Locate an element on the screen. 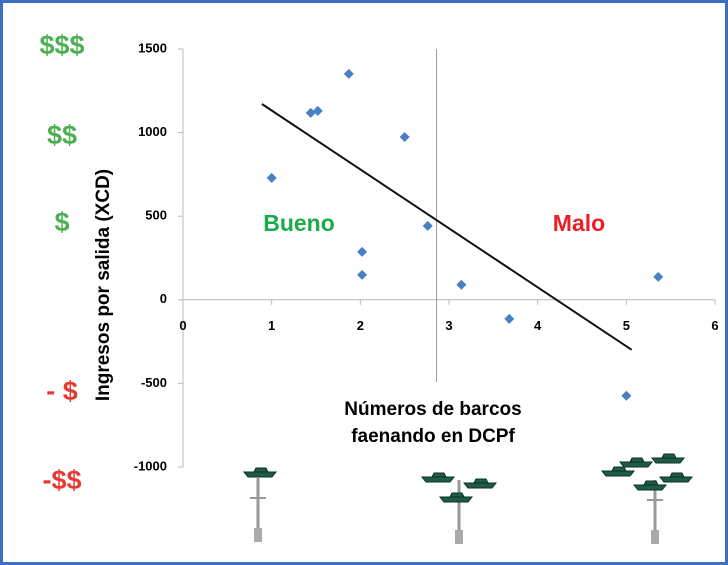  x-tick-label: 4 is located at coordinates (538, 325).